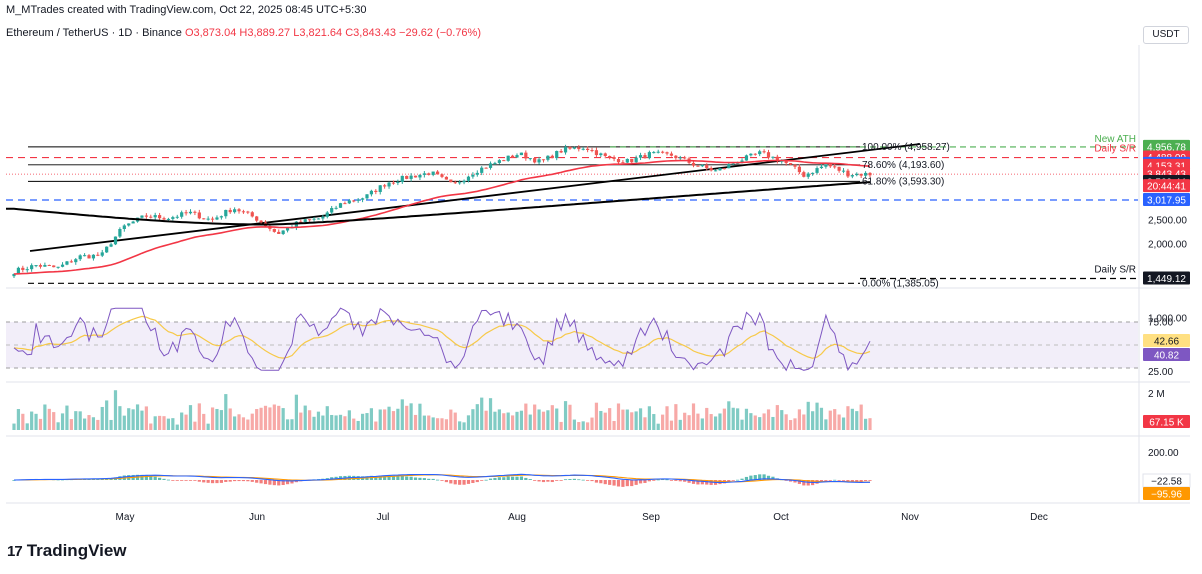  I want to click on currency-button: USDT, so click(1166, 35).